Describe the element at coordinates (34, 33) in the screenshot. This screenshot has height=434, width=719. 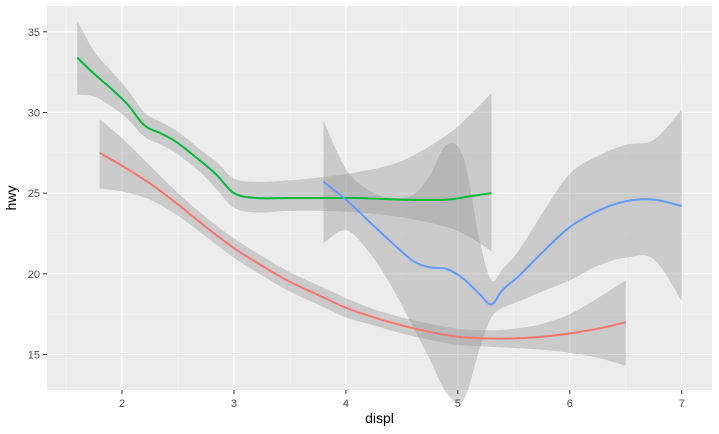
I see `y-tick-label: 35` at that location.